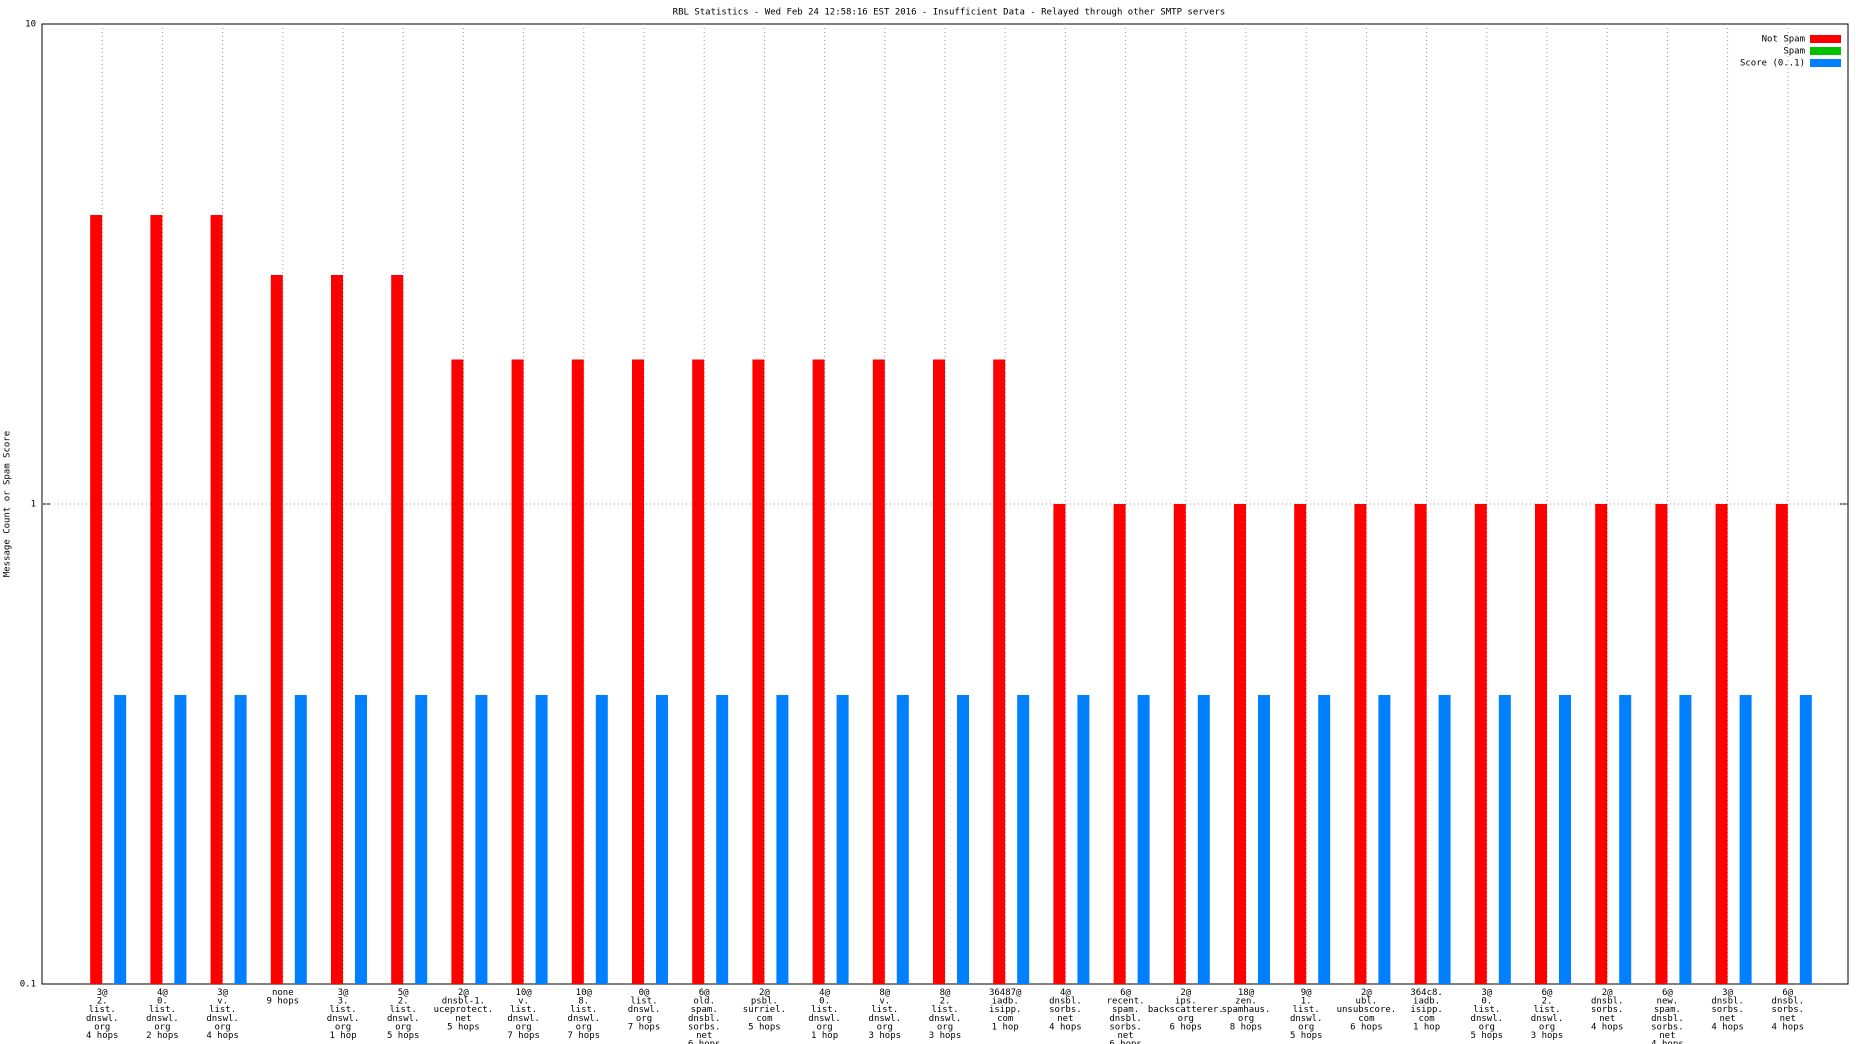 Image resolution: width=1856 pixels, height=1044 pixels. Describe the element at coordinates (464, 1010) in the screenshot. I see `x-tick-label: 2@ dnsbl-1. uceprotect. net 5 hops` at that location.